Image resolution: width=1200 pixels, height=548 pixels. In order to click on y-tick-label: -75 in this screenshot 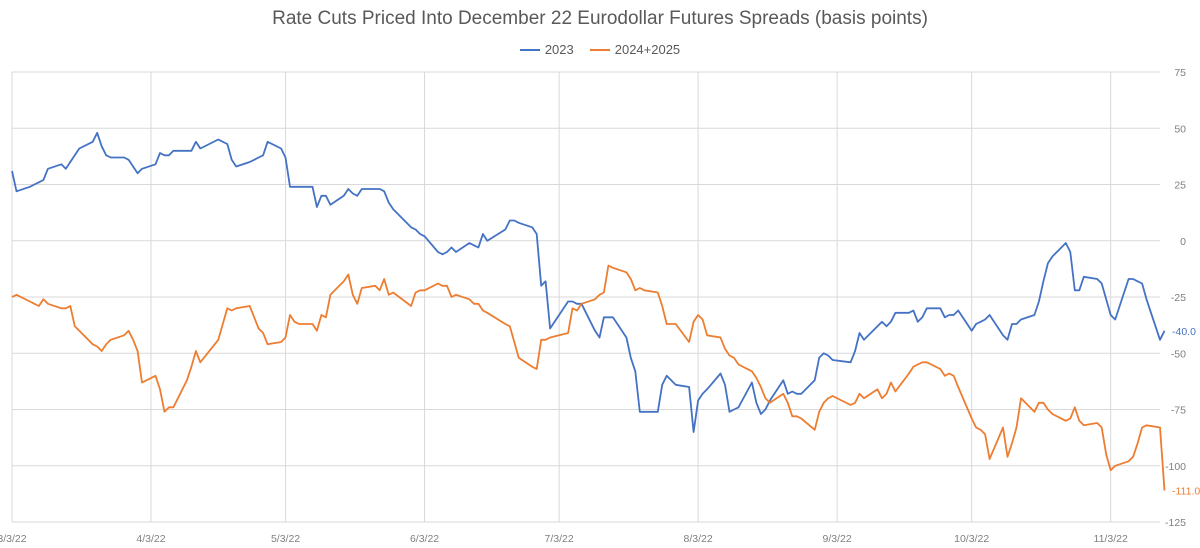, I will do `click(1178, 411)`.